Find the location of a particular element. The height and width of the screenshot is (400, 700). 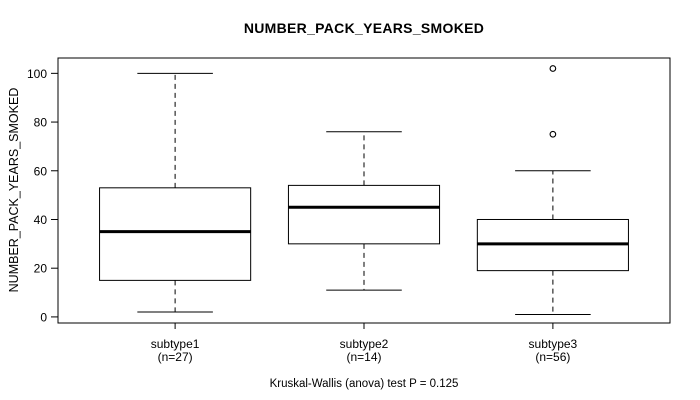

x-group-label: subtype1 is located at coordinates (175, 344).